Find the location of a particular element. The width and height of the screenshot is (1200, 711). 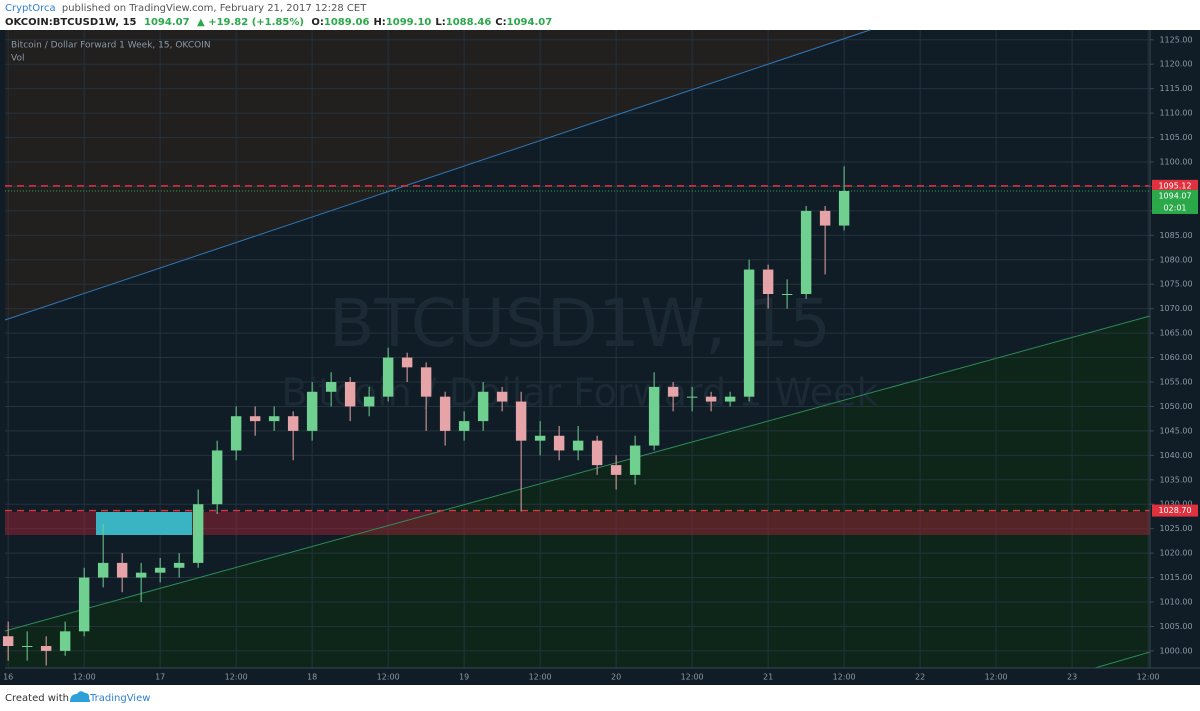

ohlc-label: H: is located at coordinates (379, 22).